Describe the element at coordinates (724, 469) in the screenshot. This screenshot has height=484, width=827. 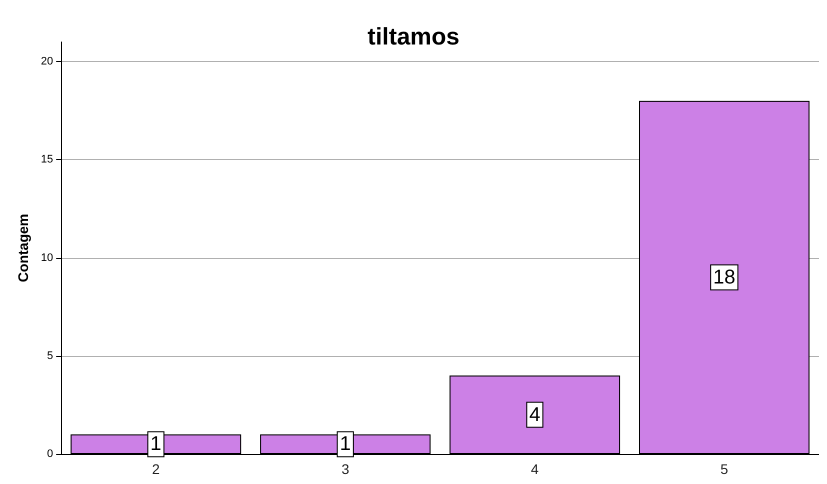
I see `x-tick-label: 5` at that location.